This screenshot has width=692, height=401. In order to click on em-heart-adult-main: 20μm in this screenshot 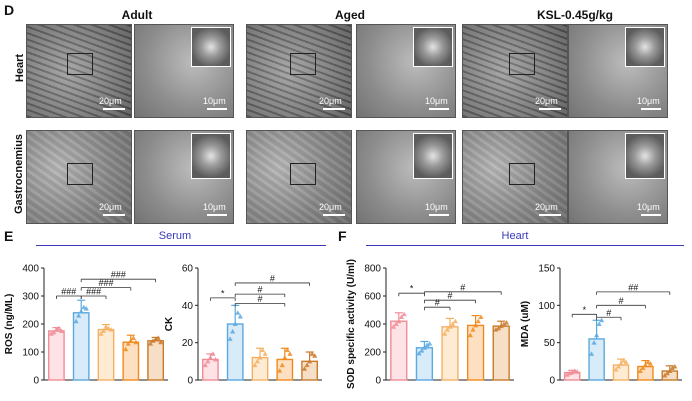, I will do `click(79, 71)`.